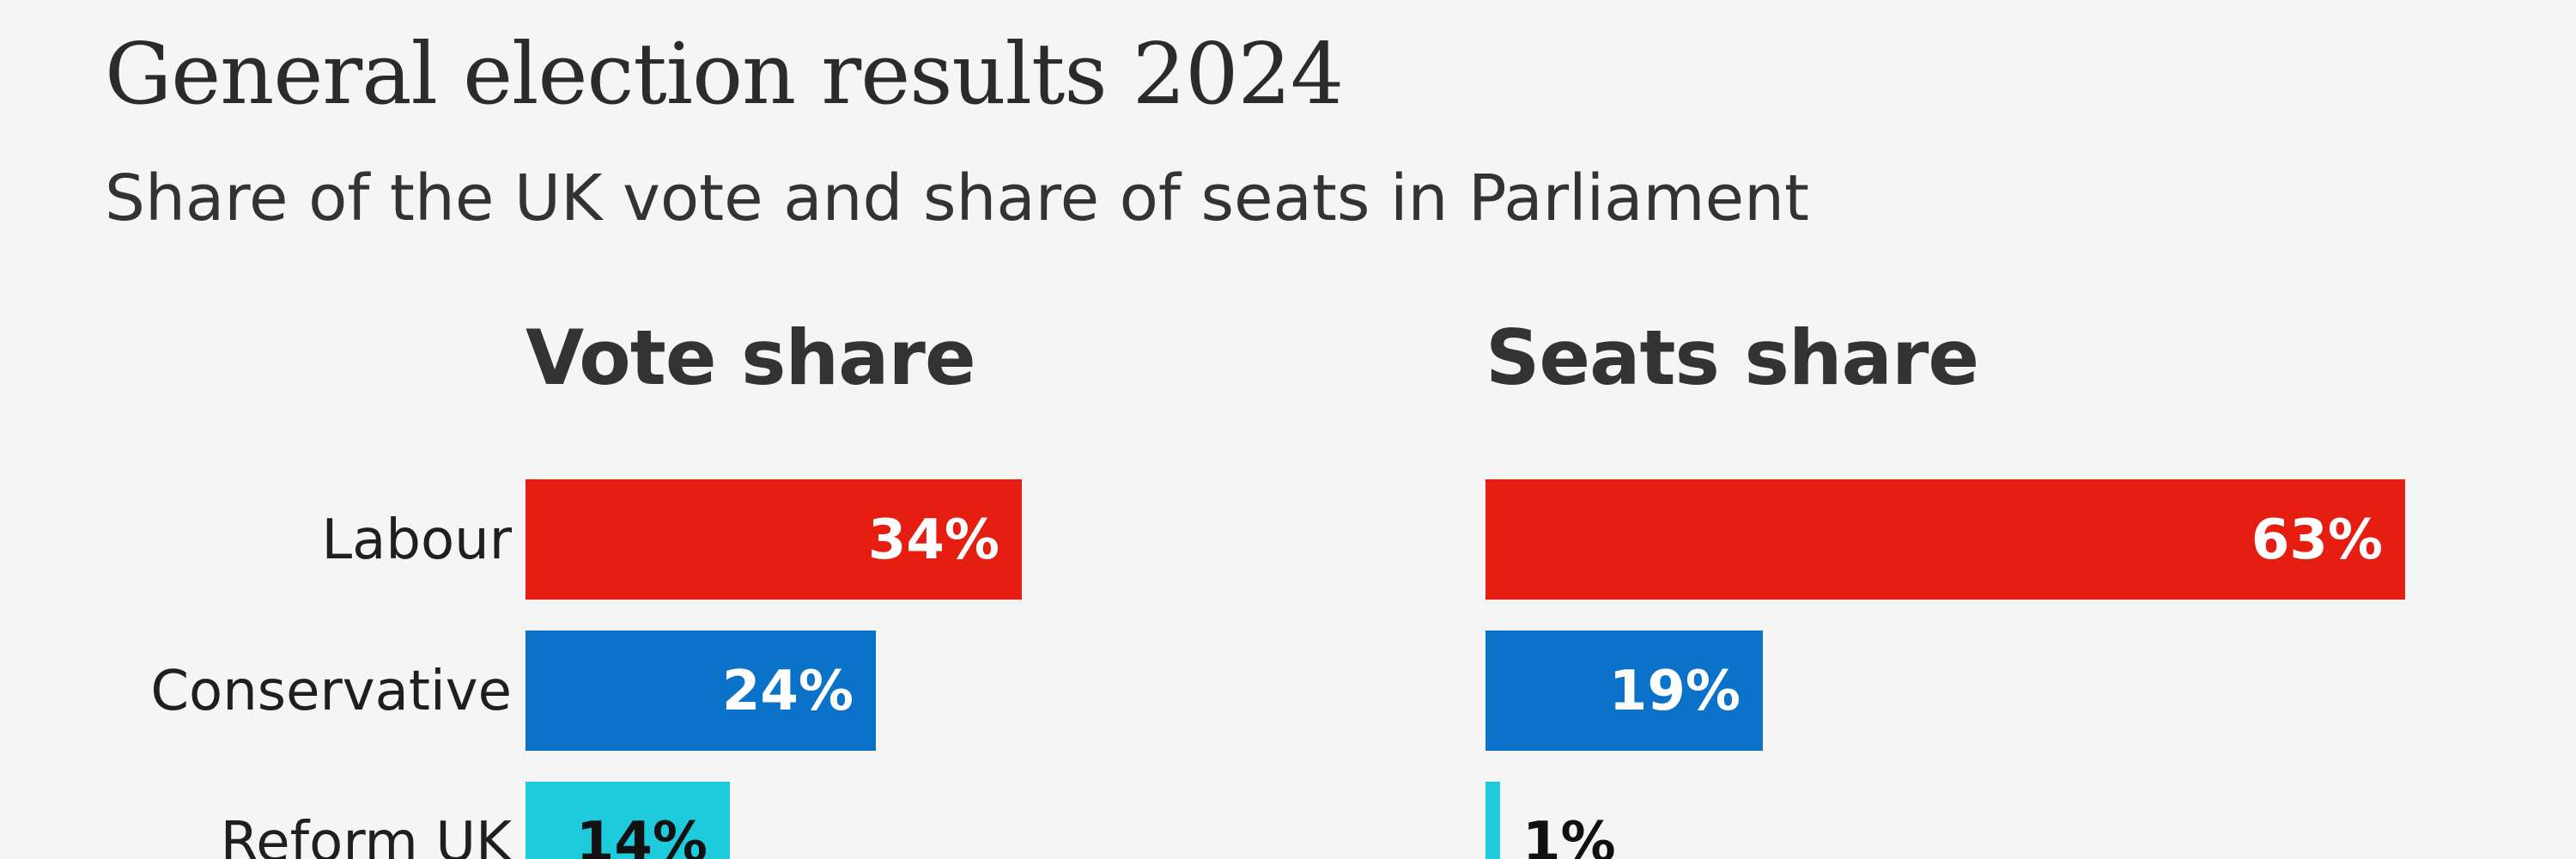  What do you see at coordinates (331, 692) in the screenshot?
I see `category-label-conservative: Conservative` at bounding box center [331, 692].